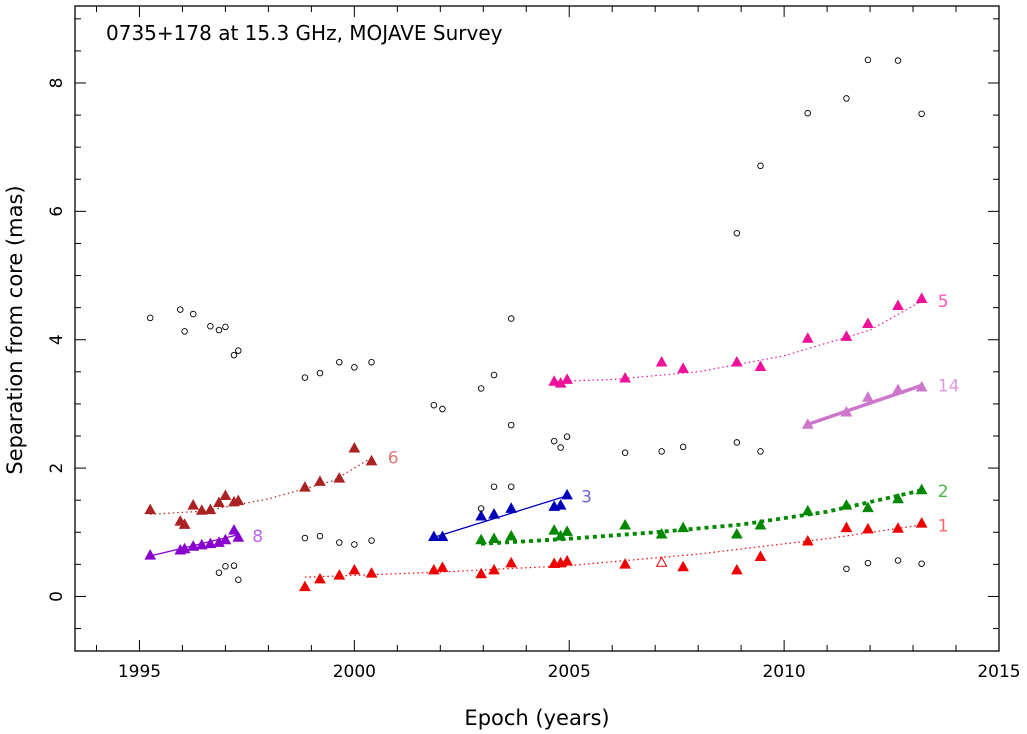  What do you see at coordinates (257, 537) in the screenshot?
I see `component-label-8: 8` at bounding box center [257, 537].